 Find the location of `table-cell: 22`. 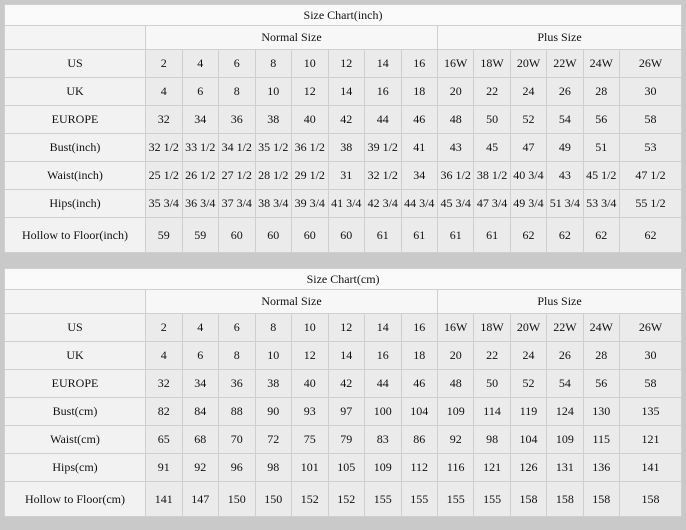

table-cell: 22 is located at coordinates (492, 355).